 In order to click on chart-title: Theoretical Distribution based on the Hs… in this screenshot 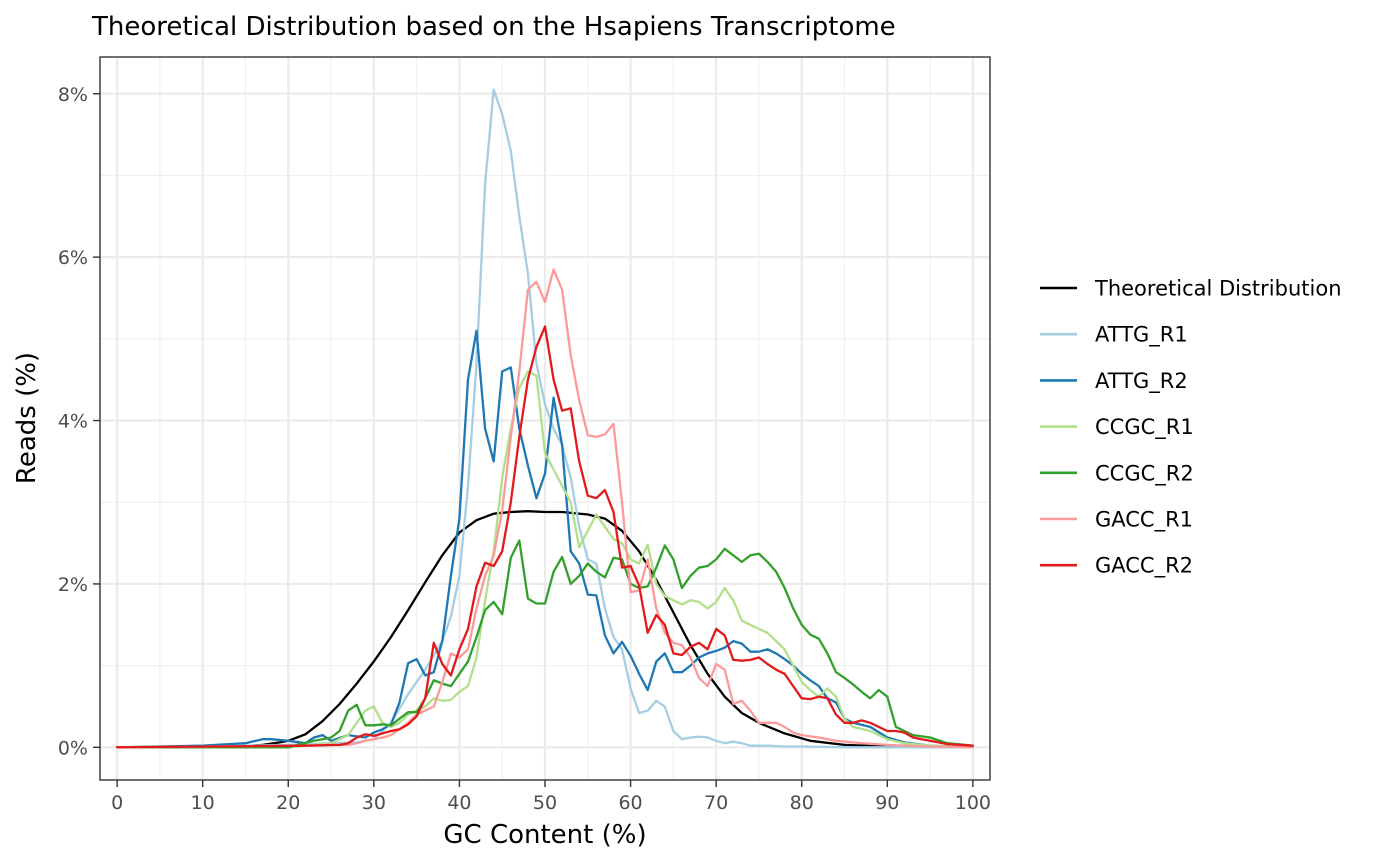, I will do `click(493, 27)`.